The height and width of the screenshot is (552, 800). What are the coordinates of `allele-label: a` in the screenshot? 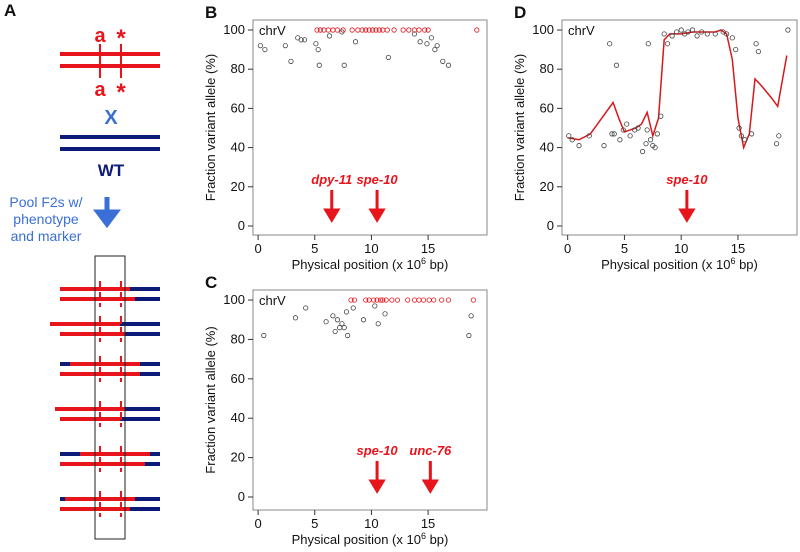 It's located at (100, 90).